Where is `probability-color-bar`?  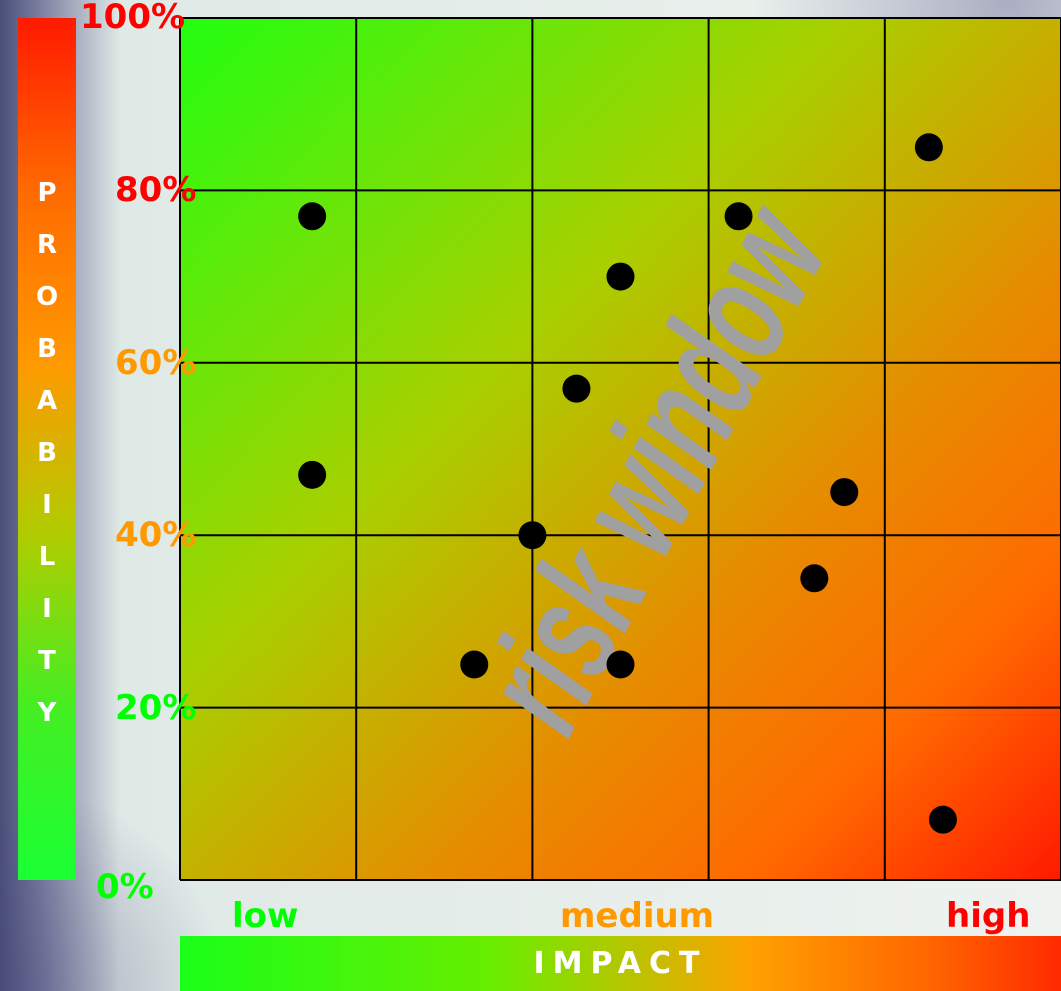 probability-color-bar is located at coordinates (47, 449).